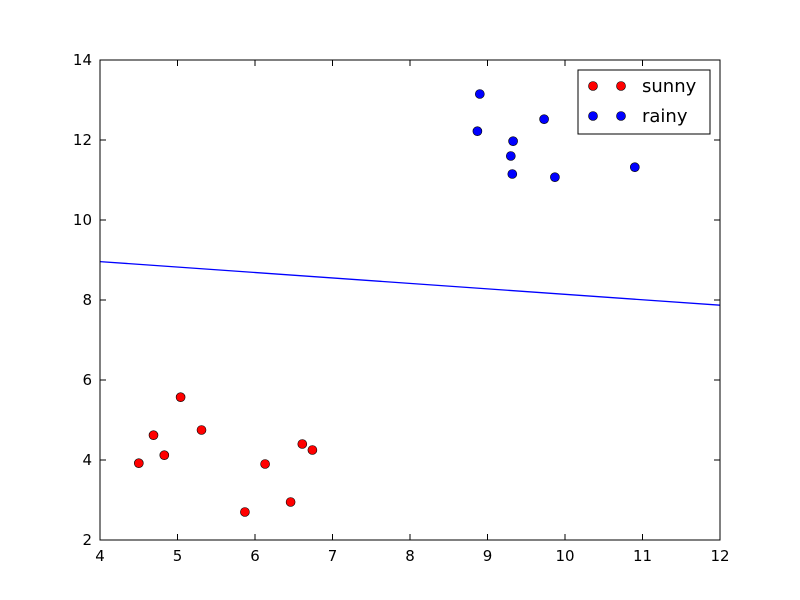 This screenshot has width=800, height=600. I want to click on legend-marker-sunny-left, so click(593, 86).